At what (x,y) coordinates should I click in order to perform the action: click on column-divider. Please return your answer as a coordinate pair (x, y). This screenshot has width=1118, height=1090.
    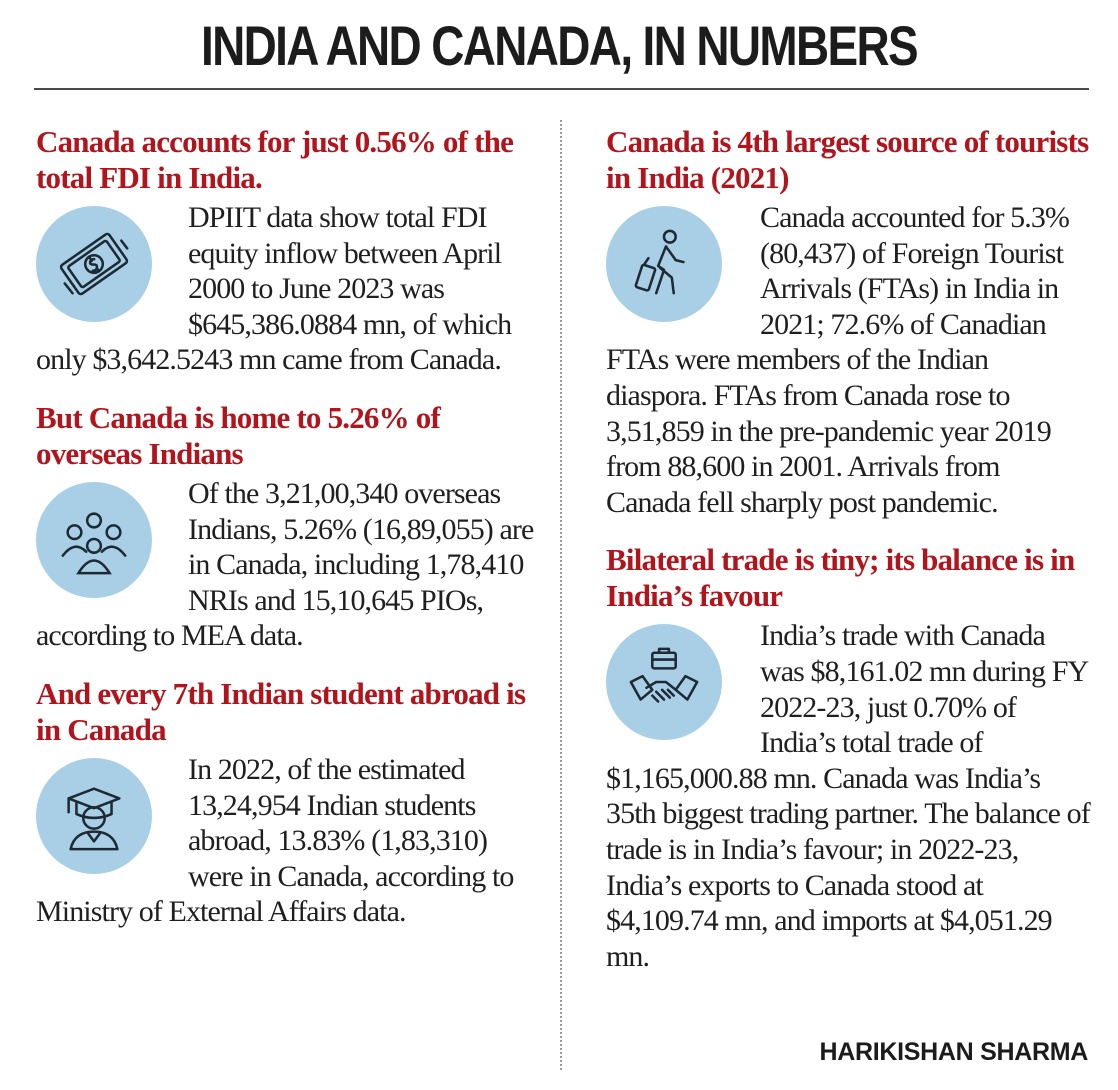
    Looking at the image, I should click on (561, 595).